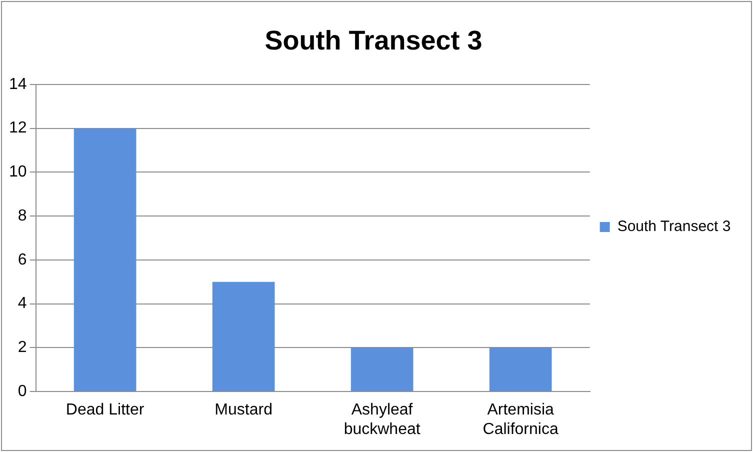 The image size is (753, 452). I want to click on x-tick-label: Artemisia Californica, so click(520, 420).